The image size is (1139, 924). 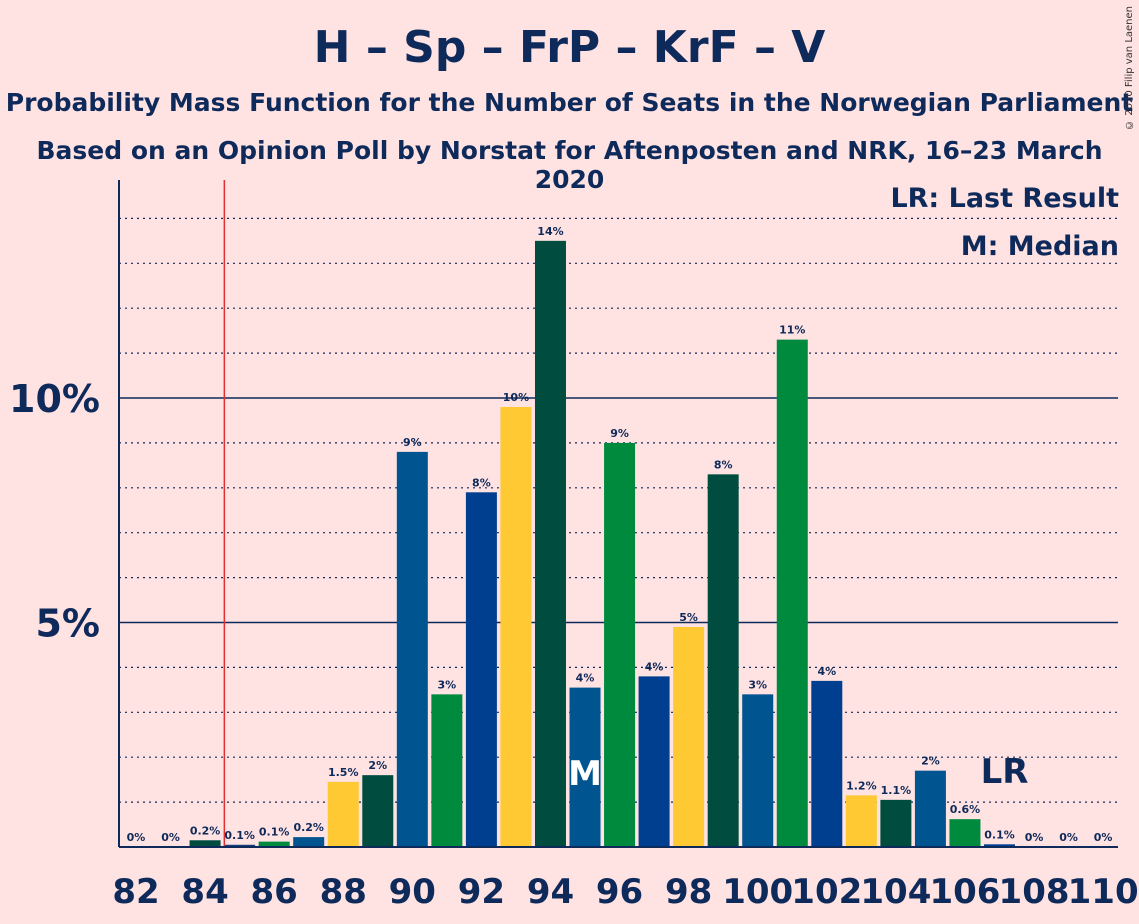 What do you see at coordinates (1004, 198) in the screenshot?
I see `legend-last-result: LR: Last Result` at bounding box center [1004, 198].